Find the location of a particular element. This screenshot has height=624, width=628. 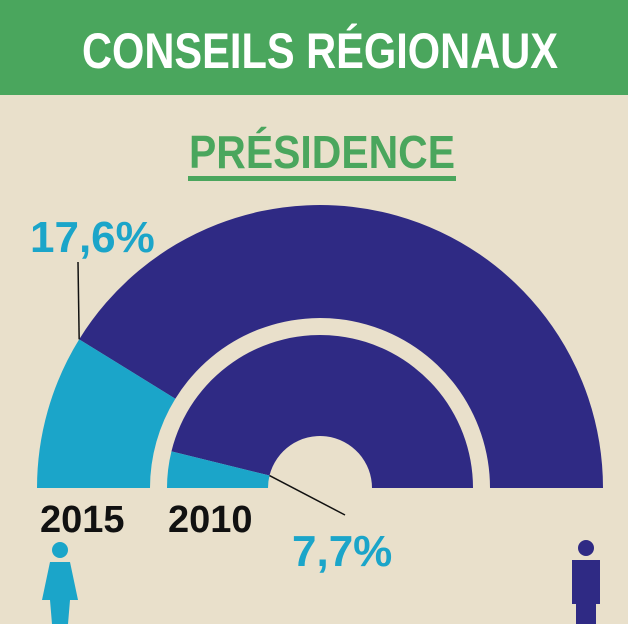

value-label: 17,6% is located at coordinates (92, 237).